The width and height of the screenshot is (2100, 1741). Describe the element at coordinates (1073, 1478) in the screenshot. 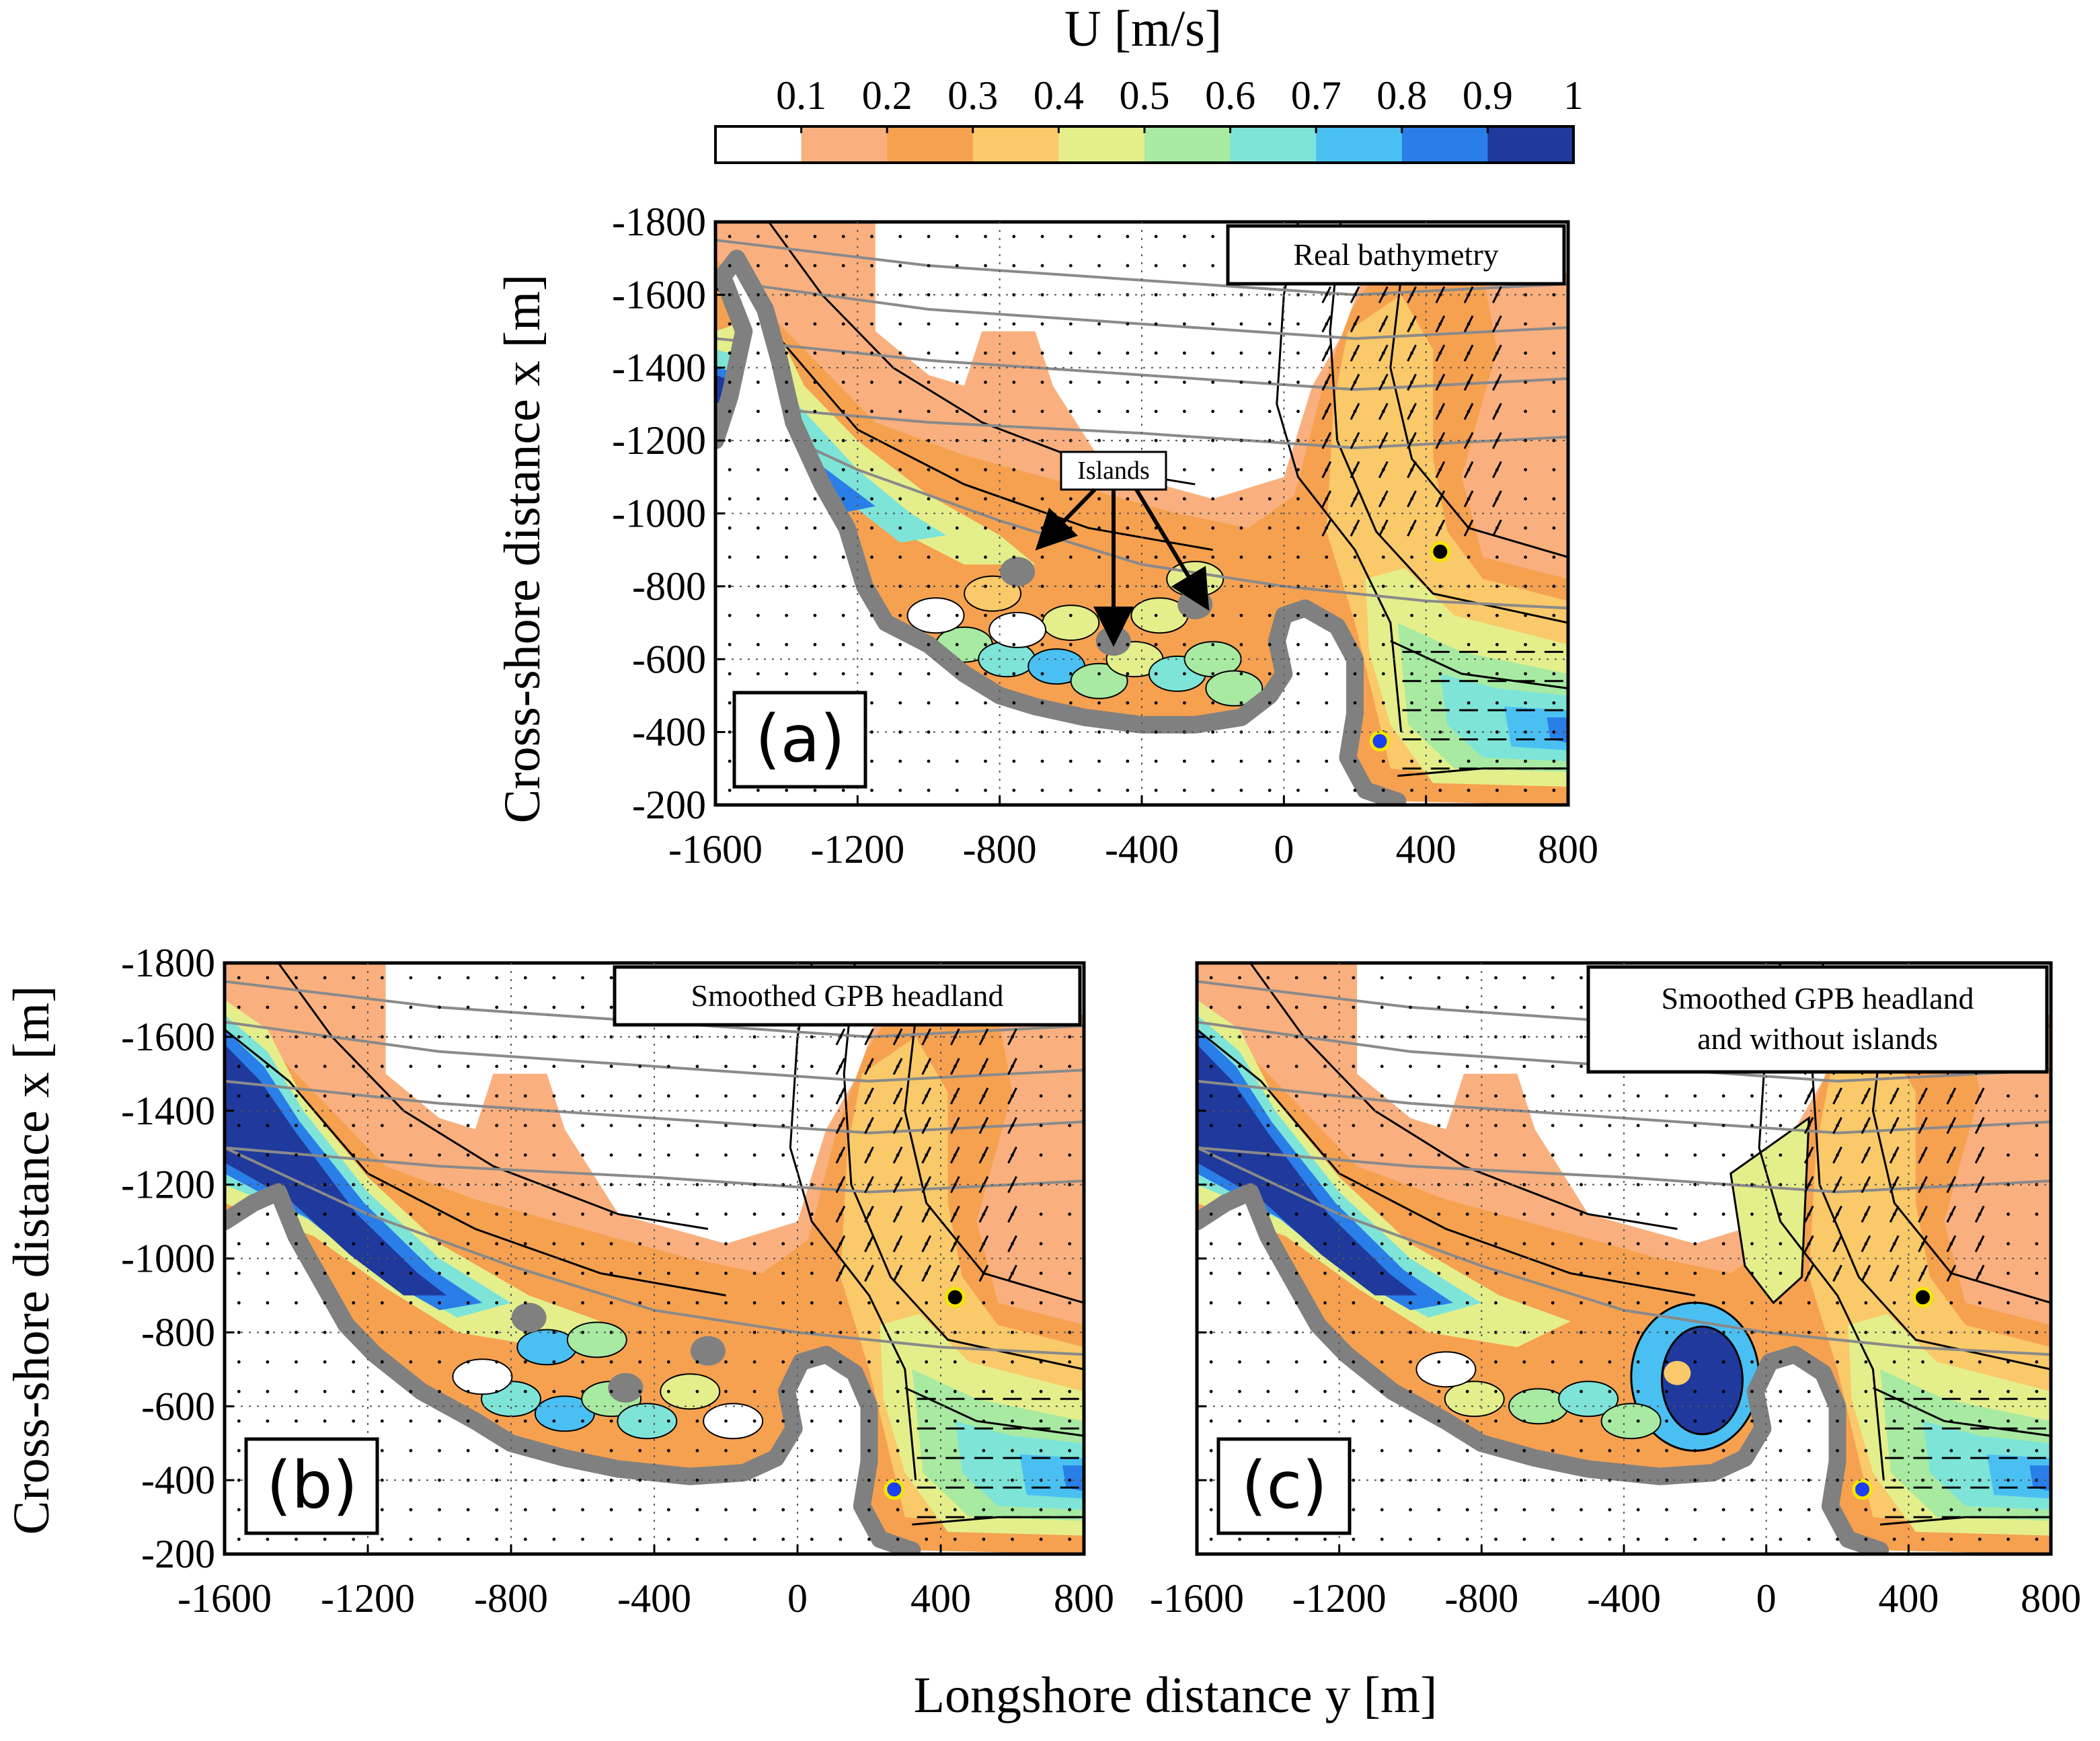

I see `speed-band-0.8-0.9` at that location.